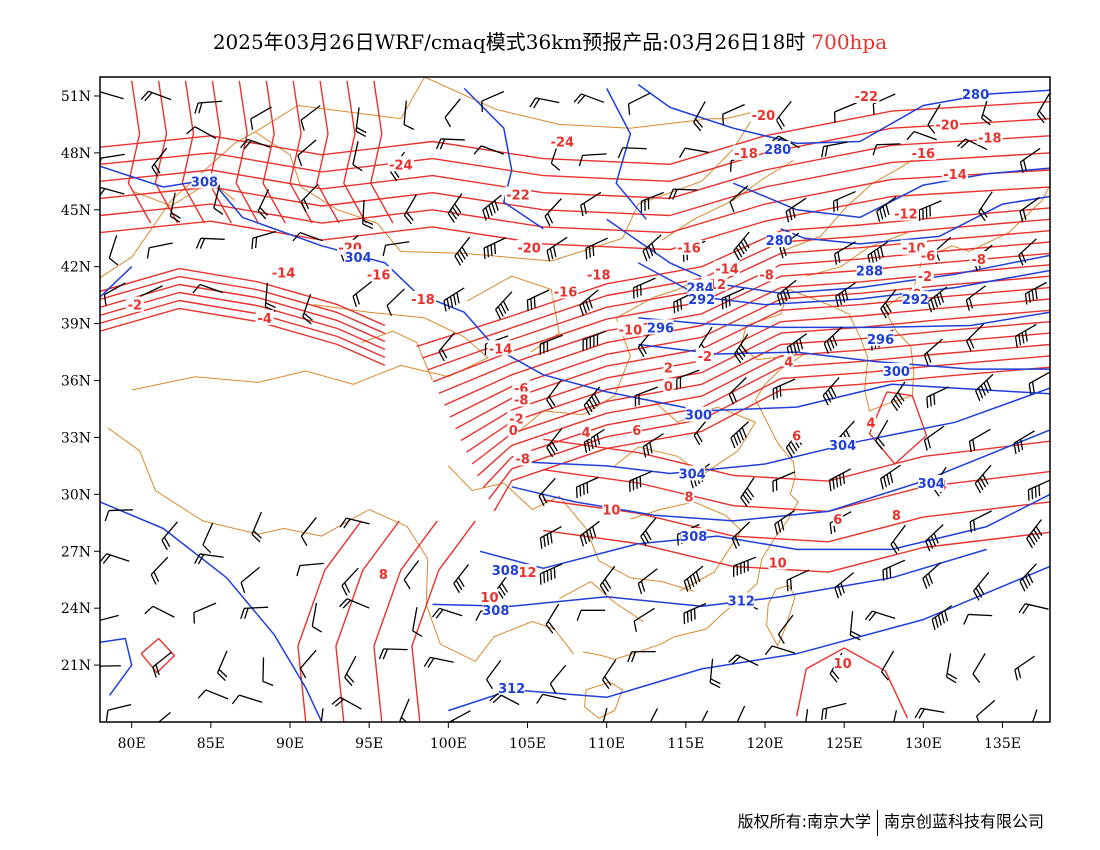 This screenshot has height=850, width=1100. Describe the element at coordinates (264, 319) in the screenshot. I see `temperature-label: -4` at that location.